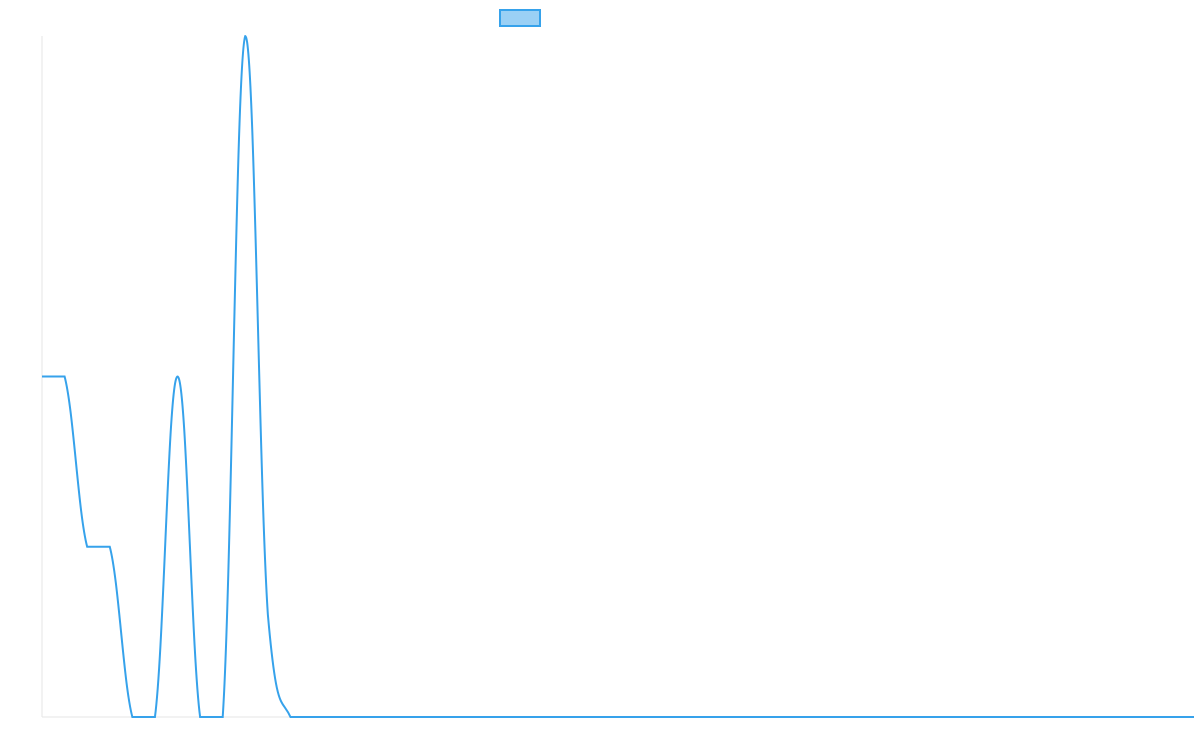  What do you see at coordinates (520, 18) in the screenshot?
I see `legend-swatch` at bounding box center [520, 18].